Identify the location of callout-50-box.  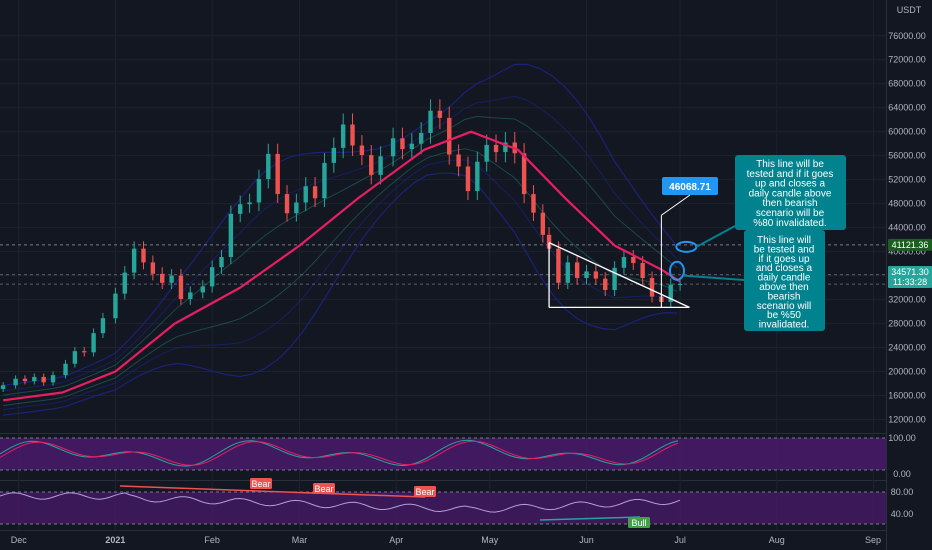
(784, 280).